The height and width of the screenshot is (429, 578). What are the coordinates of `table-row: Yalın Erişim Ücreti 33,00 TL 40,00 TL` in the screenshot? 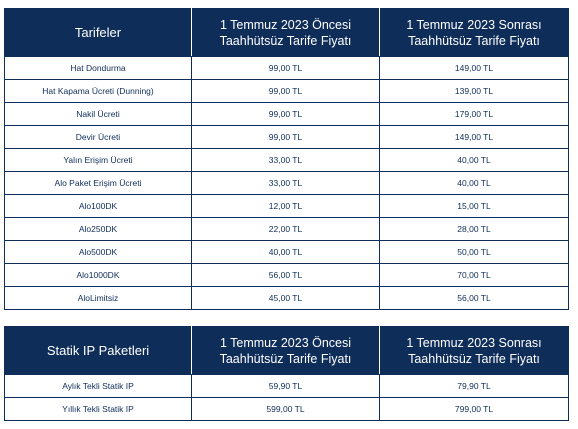 It's located at (286, 160).